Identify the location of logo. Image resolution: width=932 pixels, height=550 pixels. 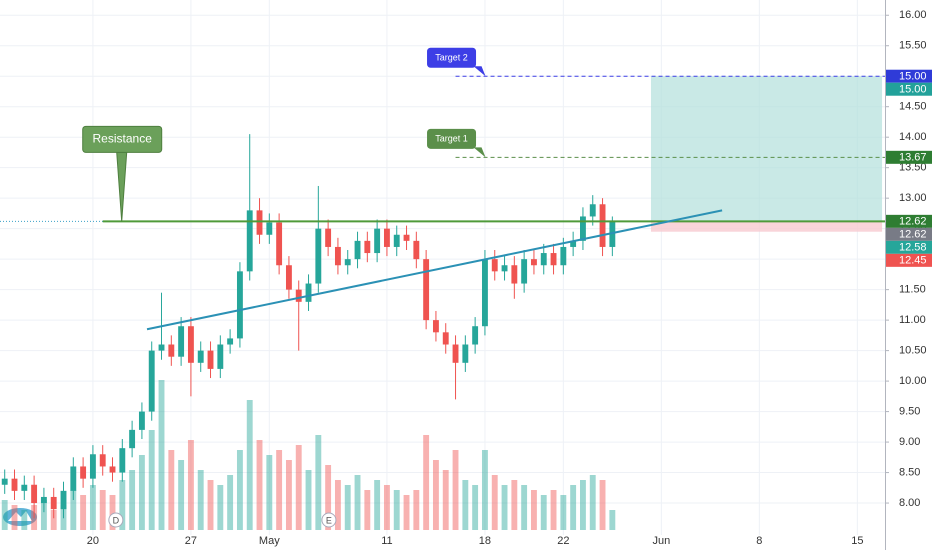
(20, 517).